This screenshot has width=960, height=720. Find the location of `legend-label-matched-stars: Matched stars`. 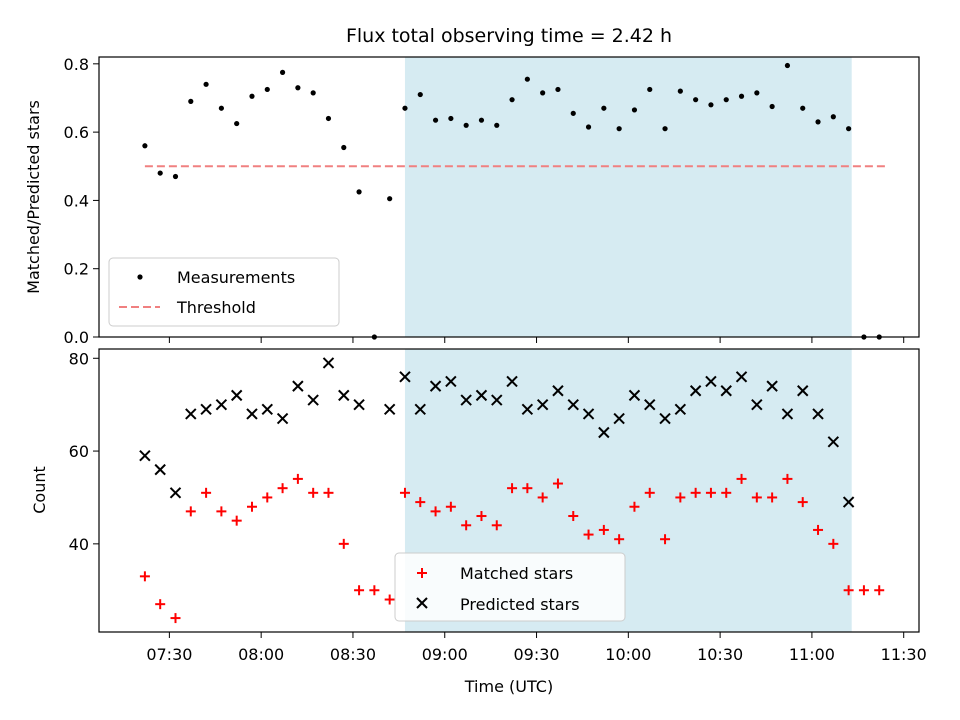

legend-label-matched-stars: Matched stars is located at coordinates (516, 573).